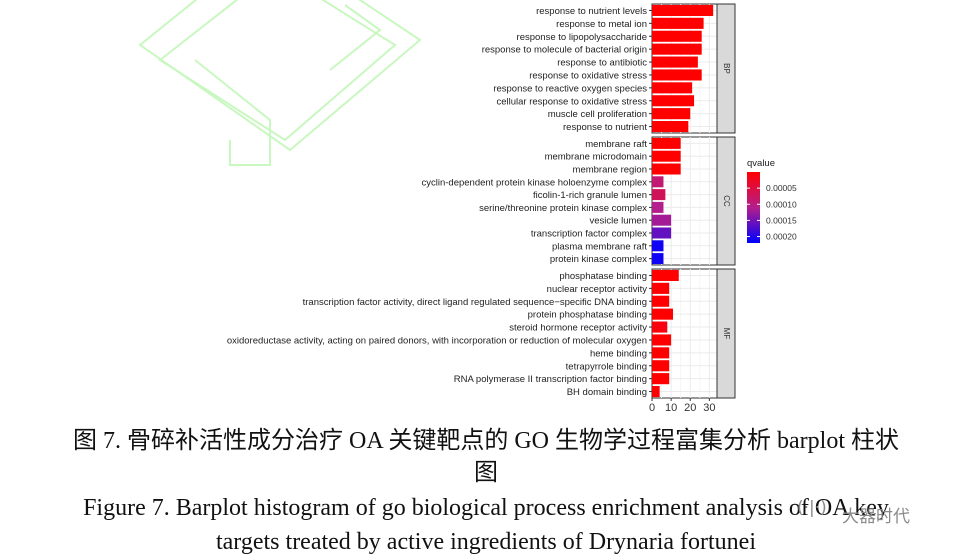  What do you see at coordinates (781, 220) in the screenshot?
I see `legend-tick-label: 0.00015` at bounding box center [781, 220].